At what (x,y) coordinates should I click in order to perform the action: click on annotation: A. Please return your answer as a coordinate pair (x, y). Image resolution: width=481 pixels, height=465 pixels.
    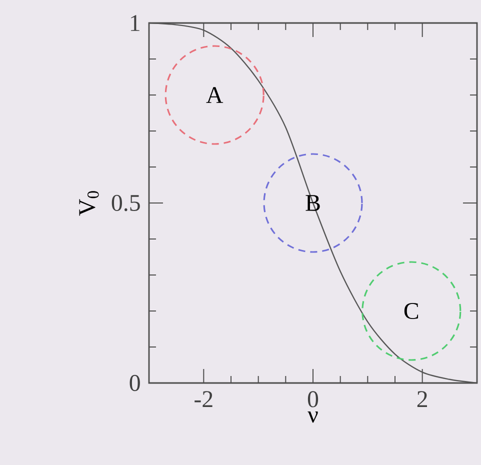
    Looking at the image, I should click on (215, 95).